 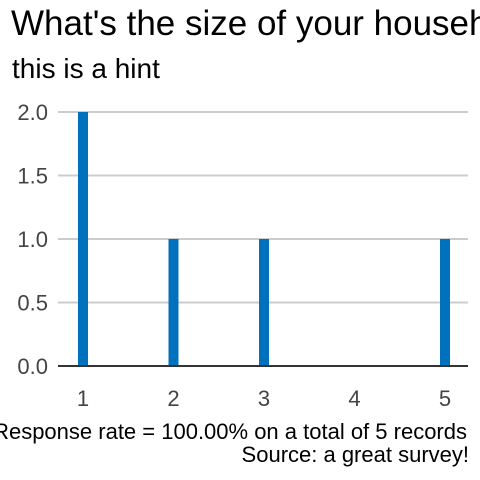 I want to click on y-axis-ticks: 0.0 0.5 1.0 1.5 2.0, so click(x=32, y=239).